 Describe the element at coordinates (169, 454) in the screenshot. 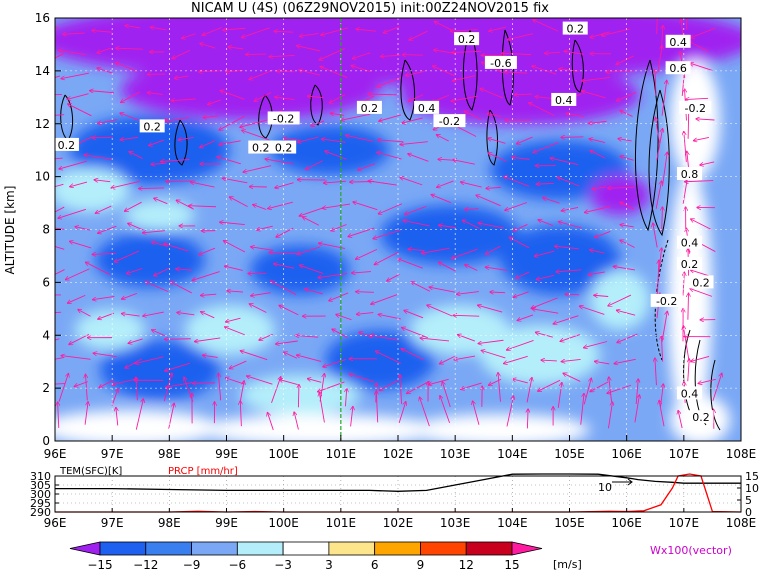

I see `x-tick-label: 98E` at that location.